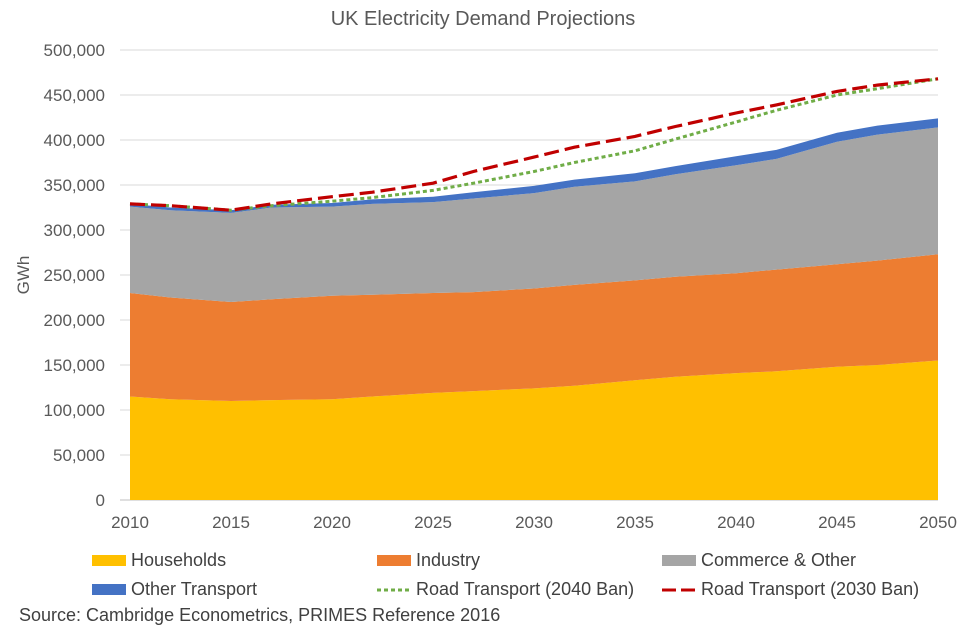 This screenshot has width=965, height=632. Describe the element at coordinates (74, 365) in the screenshot. I see `y-tick-label: 150,000` at that location.